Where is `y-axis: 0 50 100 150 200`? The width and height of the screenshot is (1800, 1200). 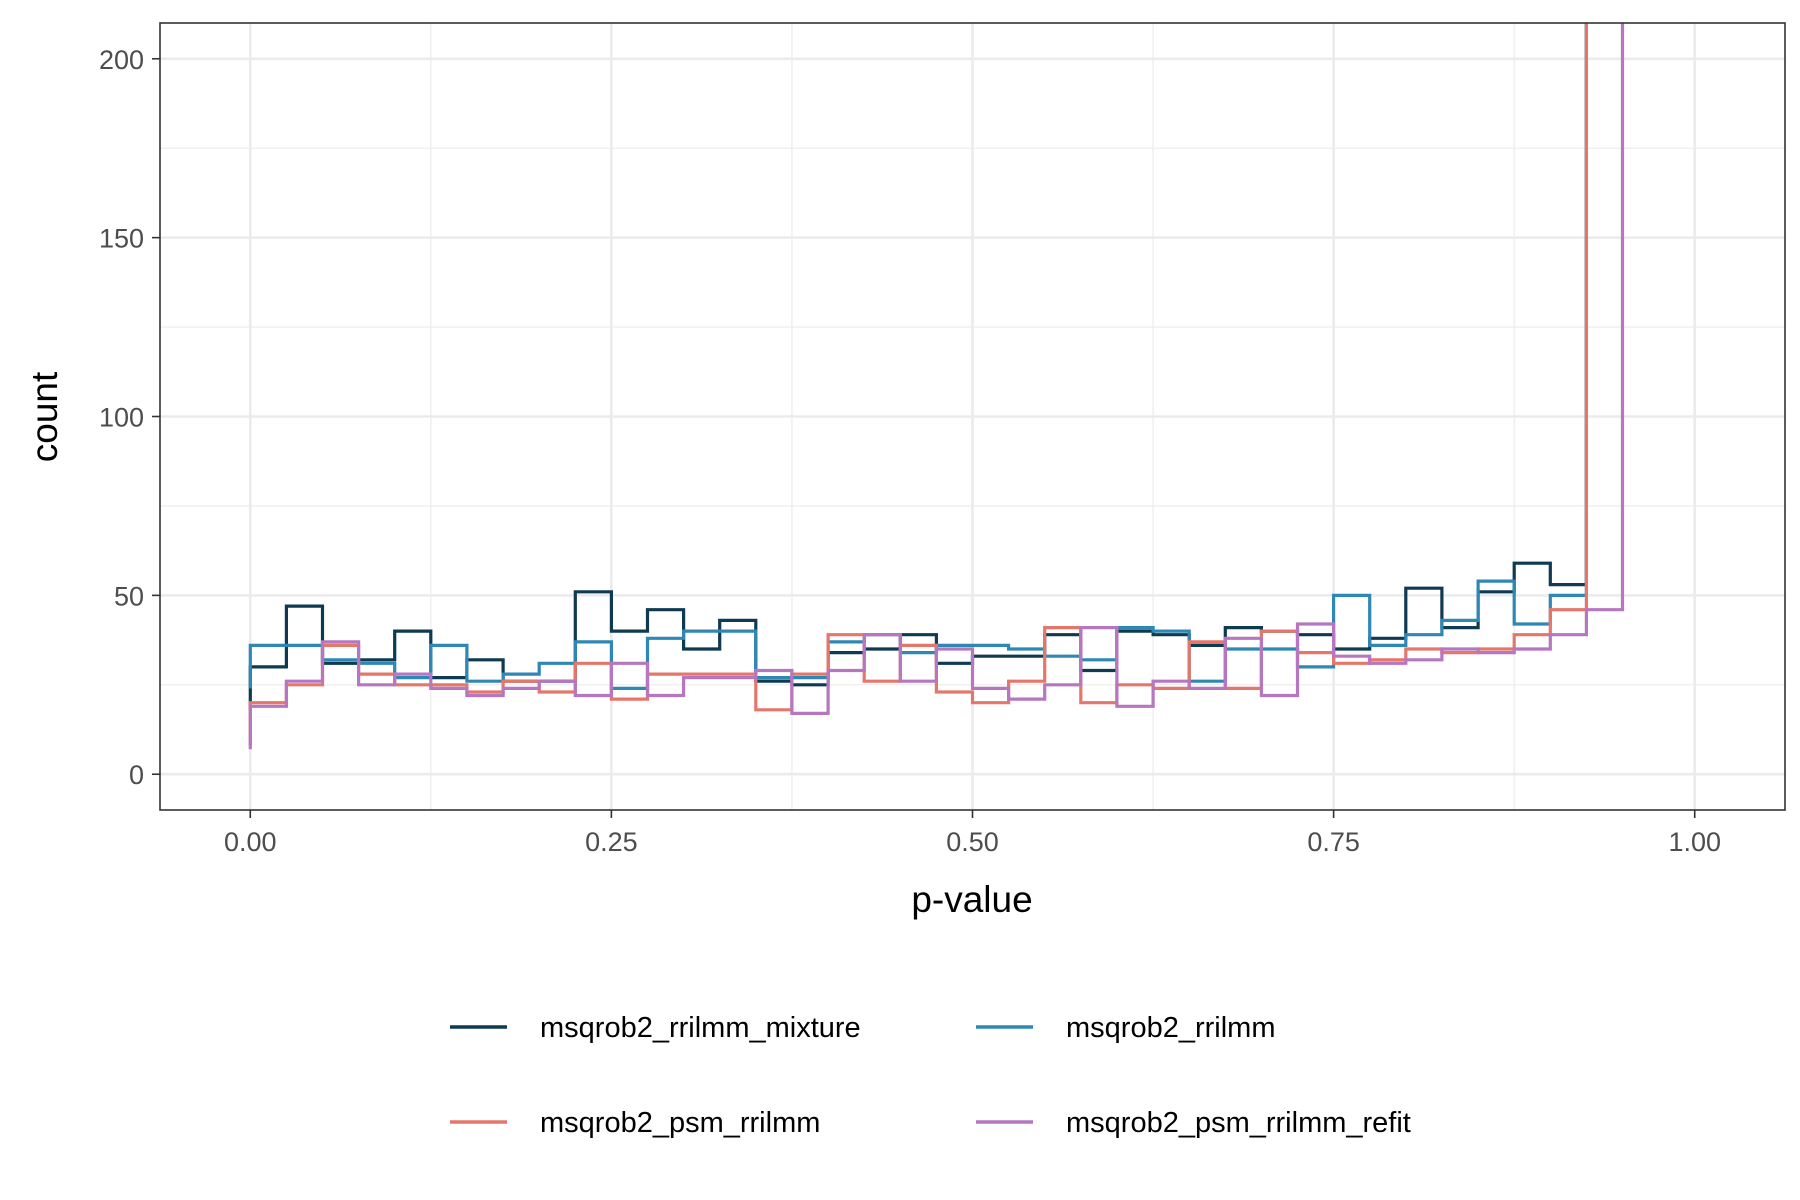
y-axis: 0 50 100 150 200 is located at coordinates (129, 417).